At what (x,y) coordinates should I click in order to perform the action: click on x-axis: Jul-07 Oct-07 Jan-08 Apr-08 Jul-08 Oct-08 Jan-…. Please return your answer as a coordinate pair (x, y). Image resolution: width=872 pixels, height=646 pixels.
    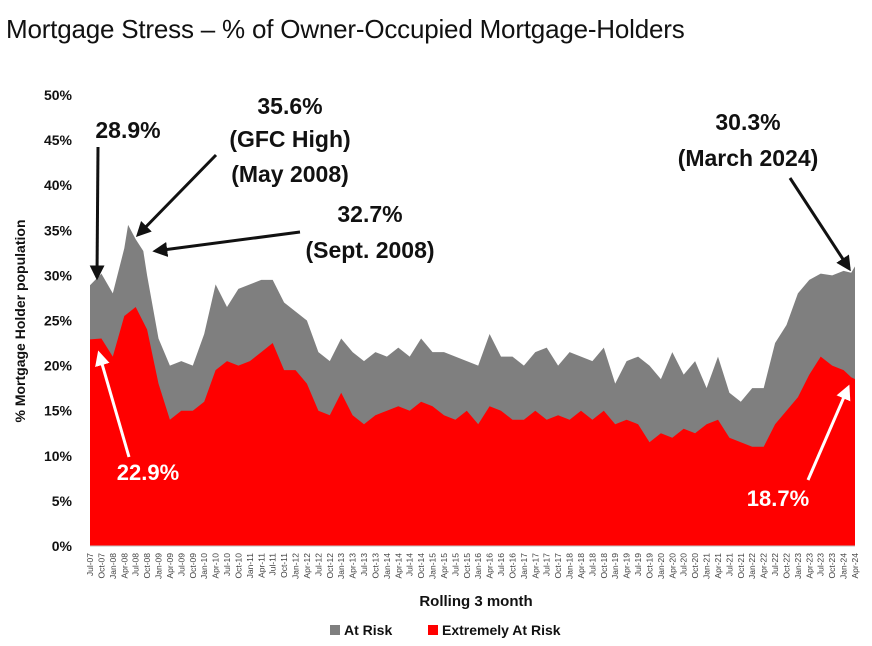
    Looking at the image, I should click on (472, 562).